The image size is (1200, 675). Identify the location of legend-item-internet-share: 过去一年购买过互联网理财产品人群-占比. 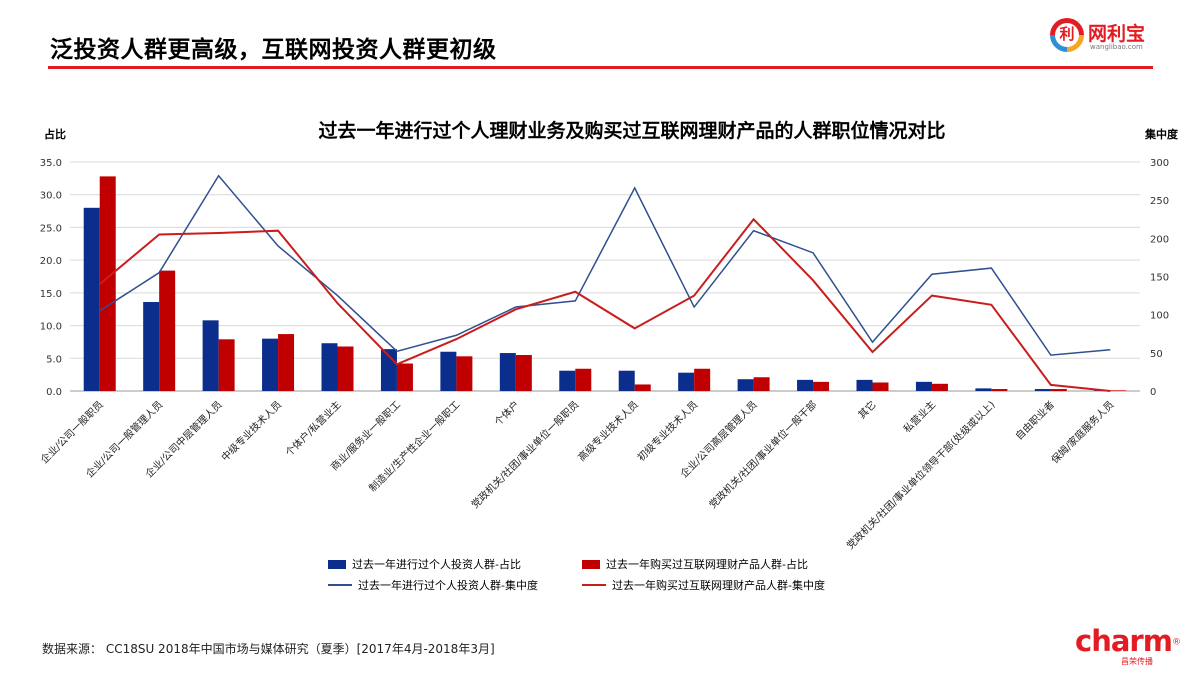
(695, 564).